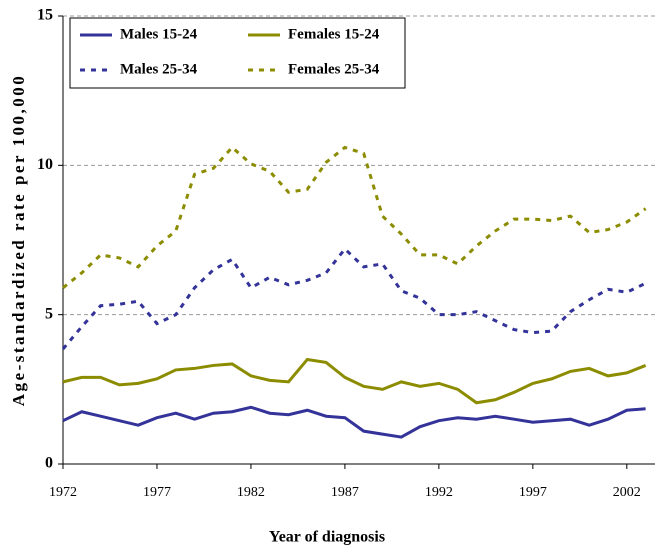 The image size is (657, 550). Describe the element at coordinates (439, 492) in the screenshot. I see `x-tick-label: 1992` at that location.